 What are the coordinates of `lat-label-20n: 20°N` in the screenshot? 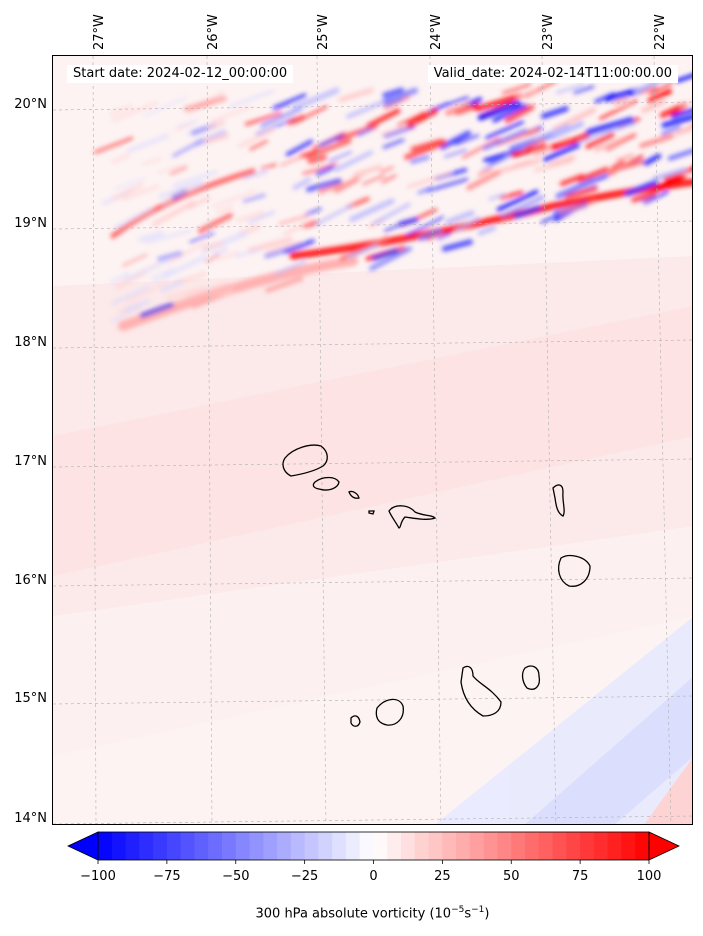 It's located at (30, 104).